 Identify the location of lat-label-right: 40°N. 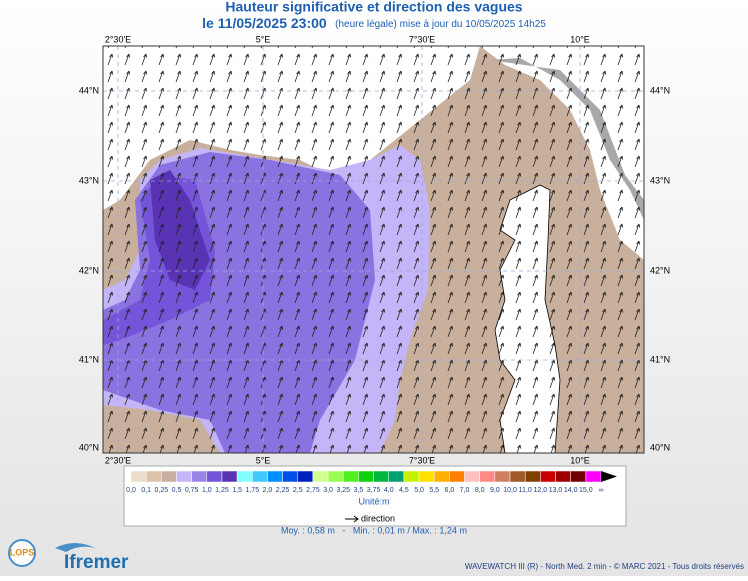
(660, 447).